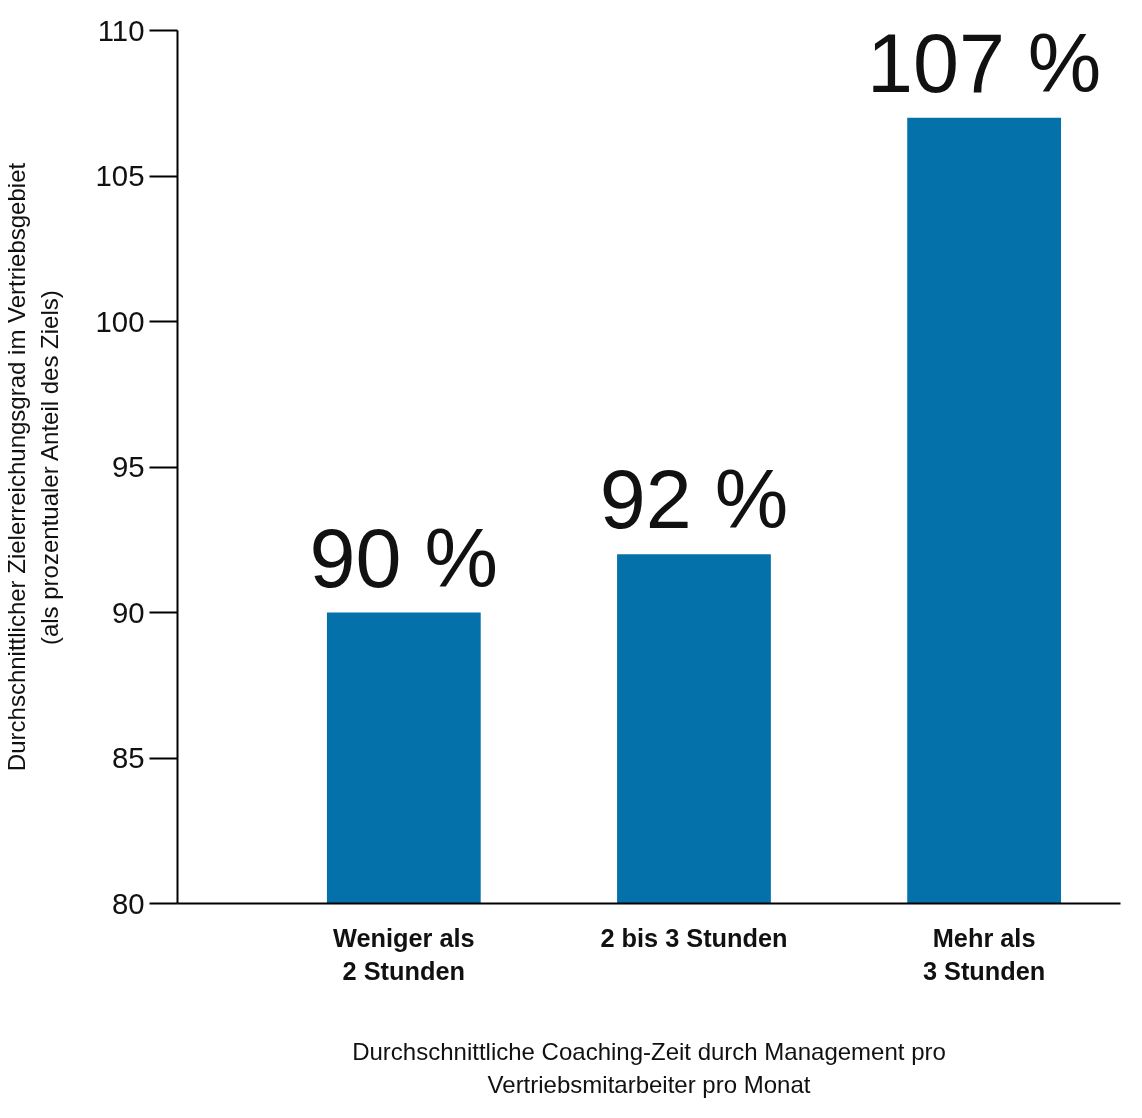 This screenshot has height=1118, width=1142. Describe the element at coordinates (128, 612) in the screenshot. I see `y-tick-label: 90` at that location.